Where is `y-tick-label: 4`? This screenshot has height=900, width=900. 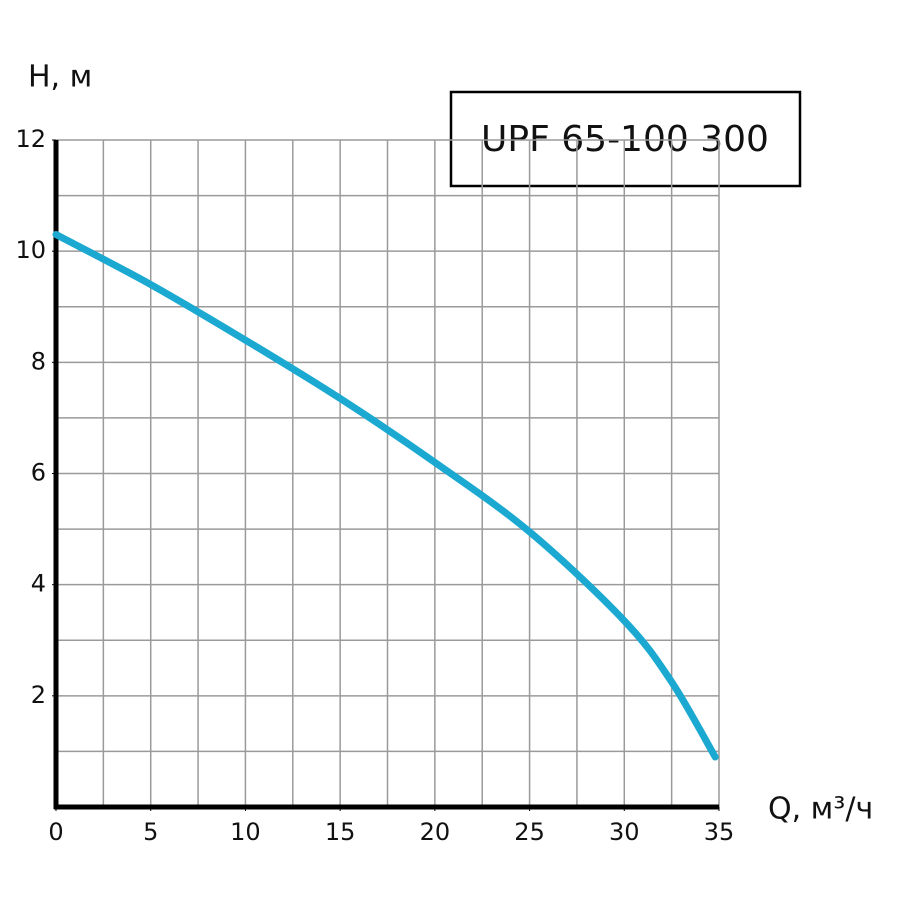 y-tick-label: 4 is located at coordinates (38, 584).